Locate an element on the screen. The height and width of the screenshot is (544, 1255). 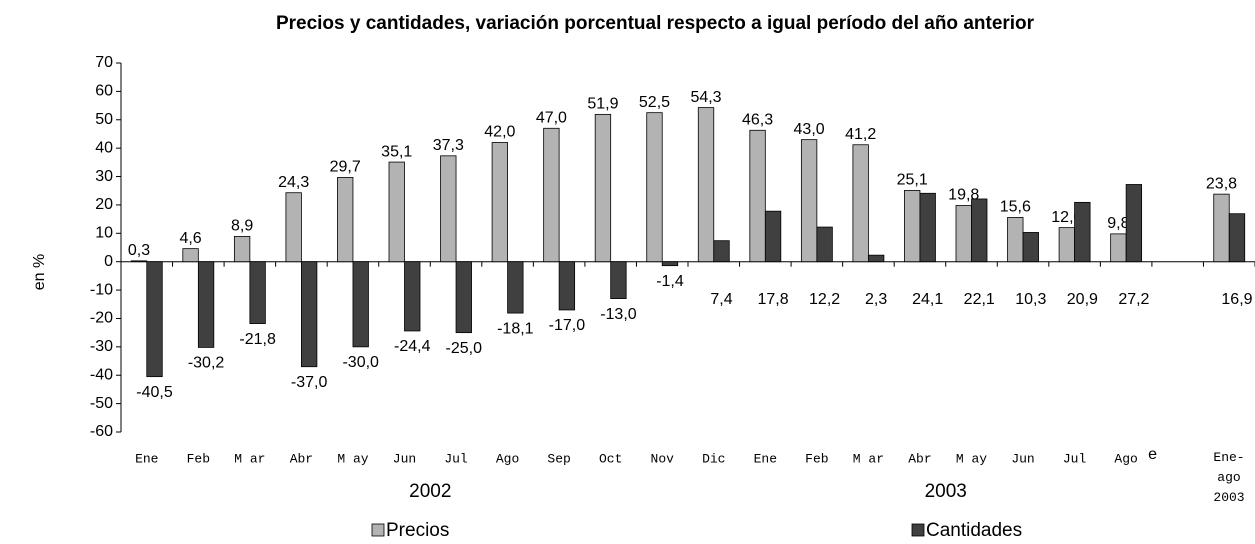
data-label: -13,0 is located at coordinates (618, 314).